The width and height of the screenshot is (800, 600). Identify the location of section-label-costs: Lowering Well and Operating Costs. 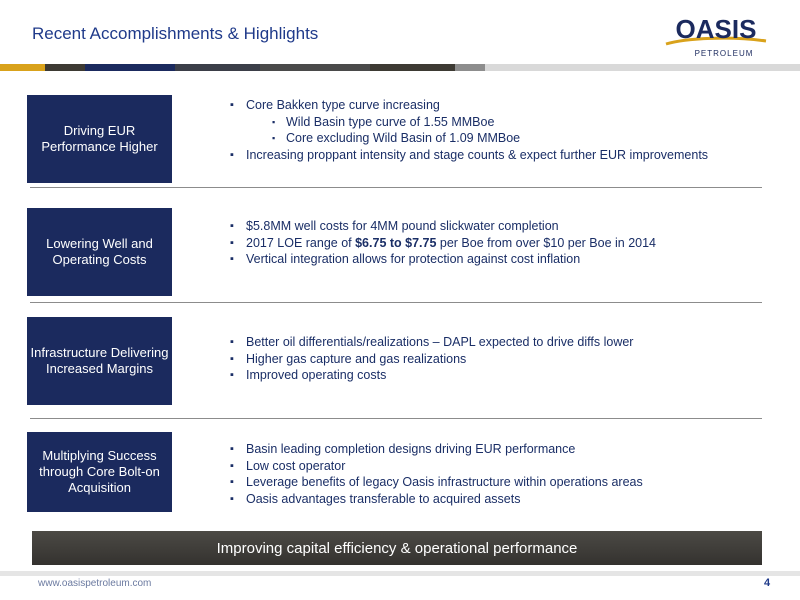
(99, 252).